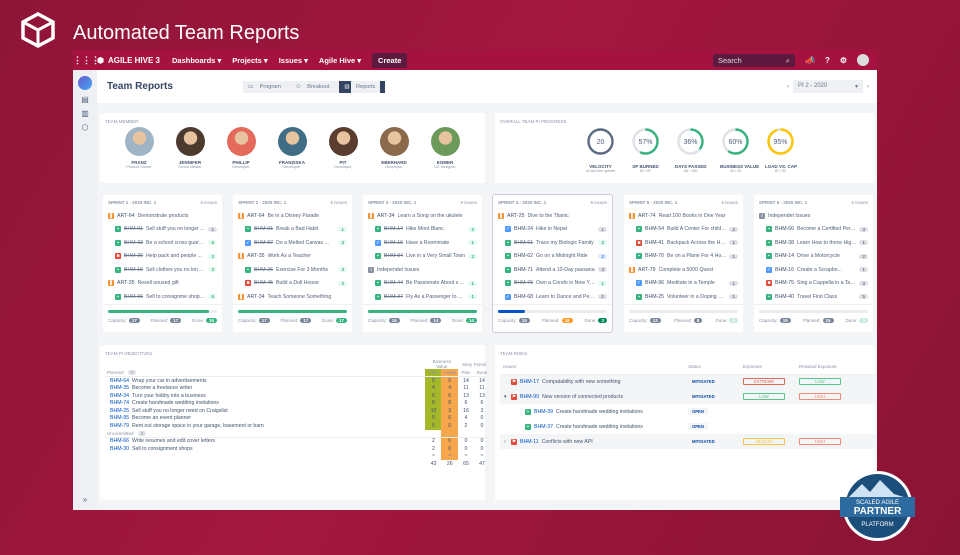 The width and height of the screenshot is (960, 555). What do you see at coordinates (162, 230) in the screenshot?
I see `sprint-issue: ▪ BHM-91 Sell stuff you no longer ... 1` at bounding box center [162, 230].